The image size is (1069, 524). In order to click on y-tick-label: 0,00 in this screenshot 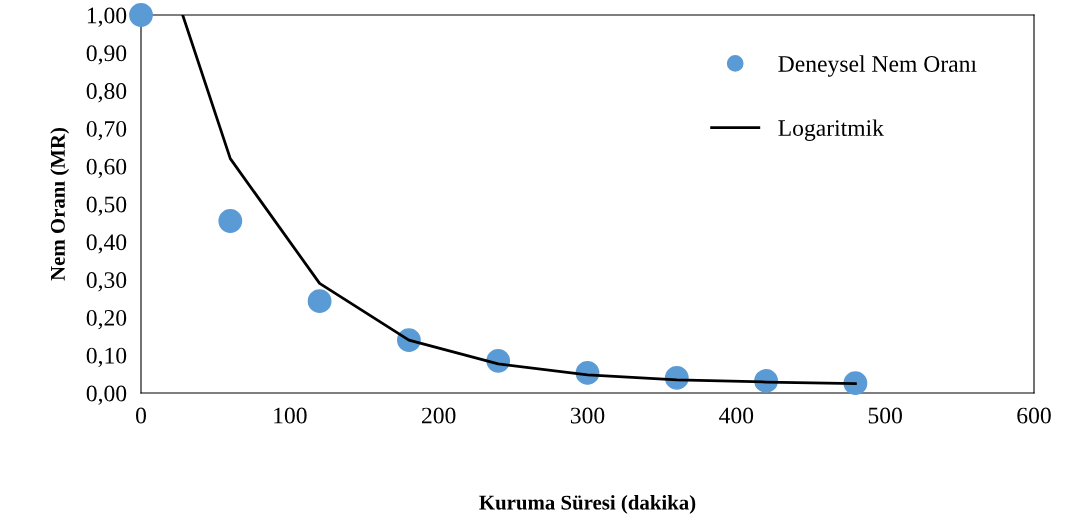, I will do `click(106, 395)`.